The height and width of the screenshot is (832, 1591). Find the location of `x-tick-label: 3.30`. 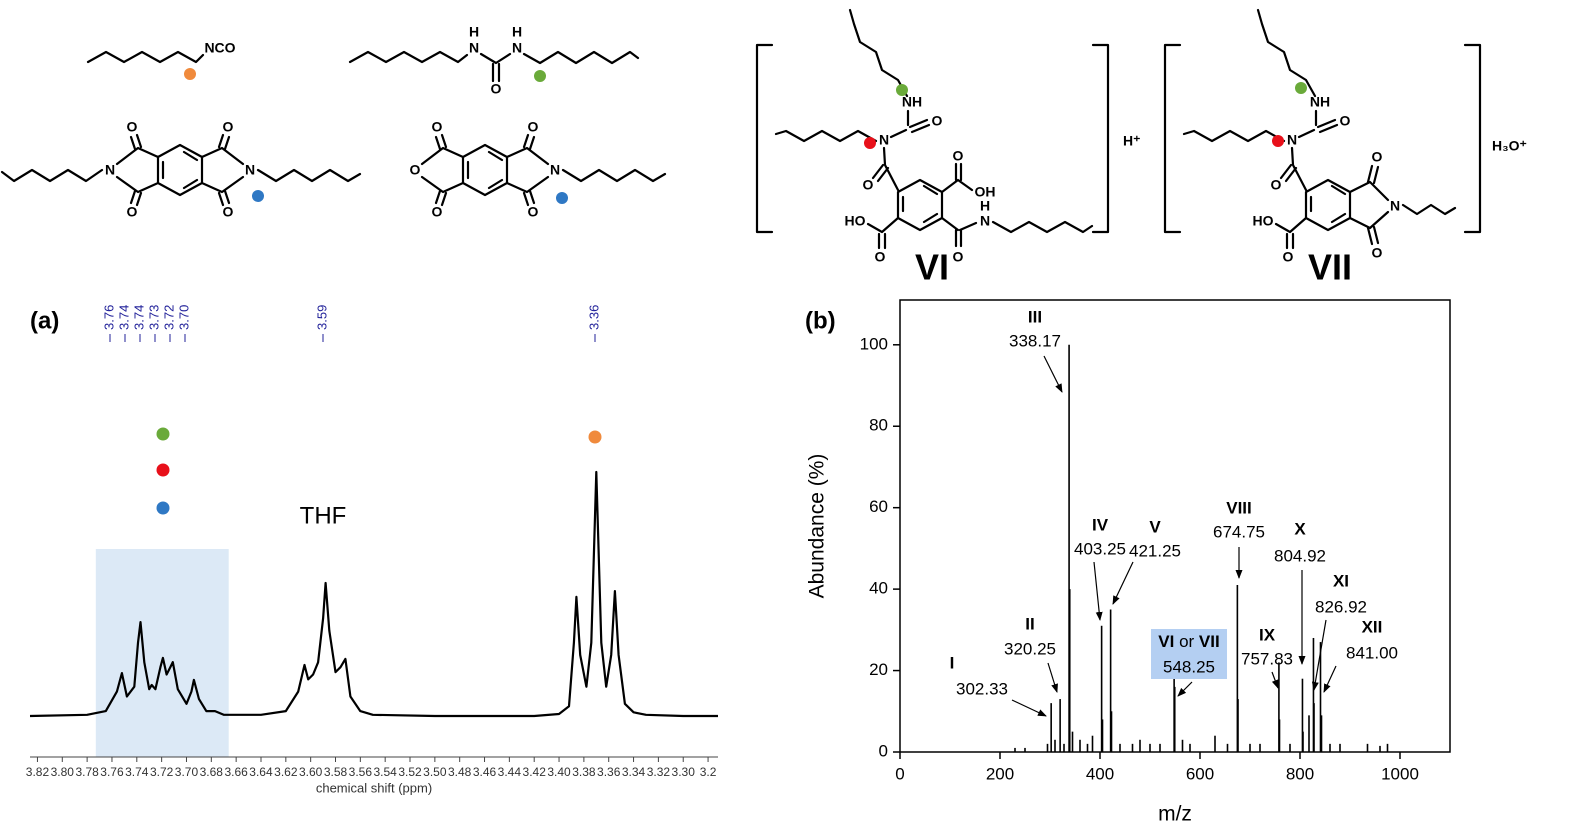

x-tick-label: 3.30 is located at coordinates (684, 772).